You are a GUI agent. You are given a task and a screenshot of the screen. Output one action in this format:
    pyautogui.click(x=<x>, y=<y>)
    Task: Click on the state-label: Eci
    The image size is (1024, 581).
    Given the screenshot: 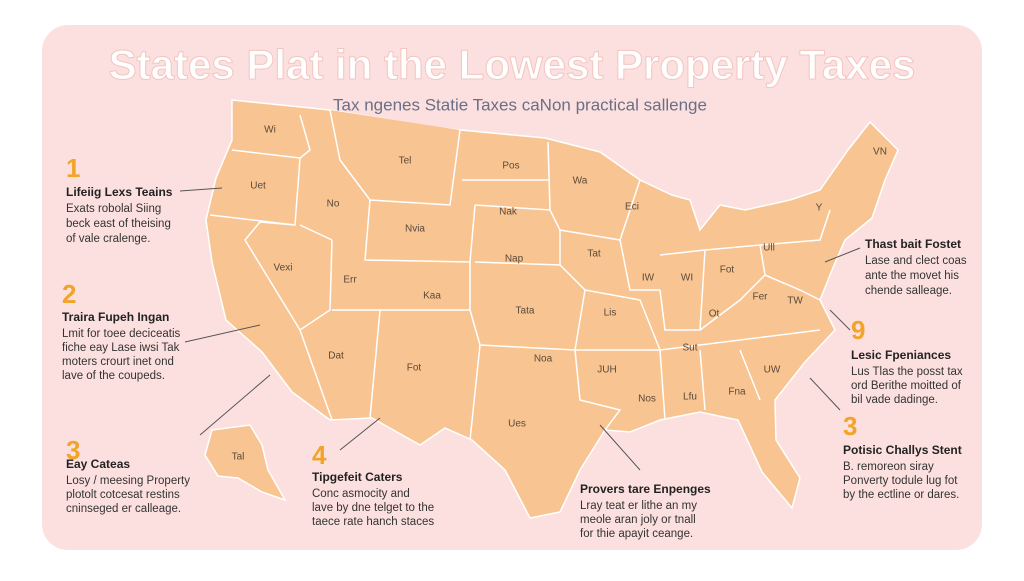 What is the action you would take?
    pyautogui.click(x=632, y=207)
    